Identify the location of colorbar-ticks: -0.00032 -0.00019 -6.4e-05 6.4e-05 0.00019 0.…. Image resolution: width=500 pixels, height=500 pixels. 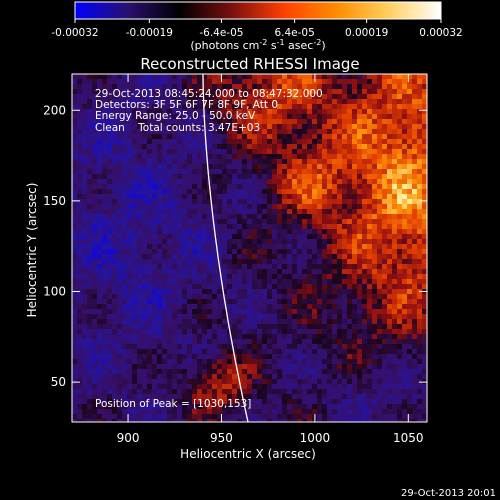
(257, 29).